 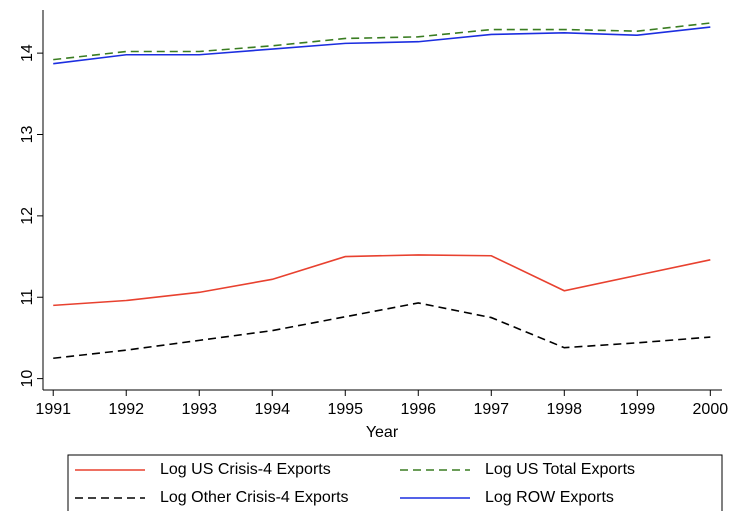 I want to click on x-tick-label: 1992, so click(x=126, y=409).